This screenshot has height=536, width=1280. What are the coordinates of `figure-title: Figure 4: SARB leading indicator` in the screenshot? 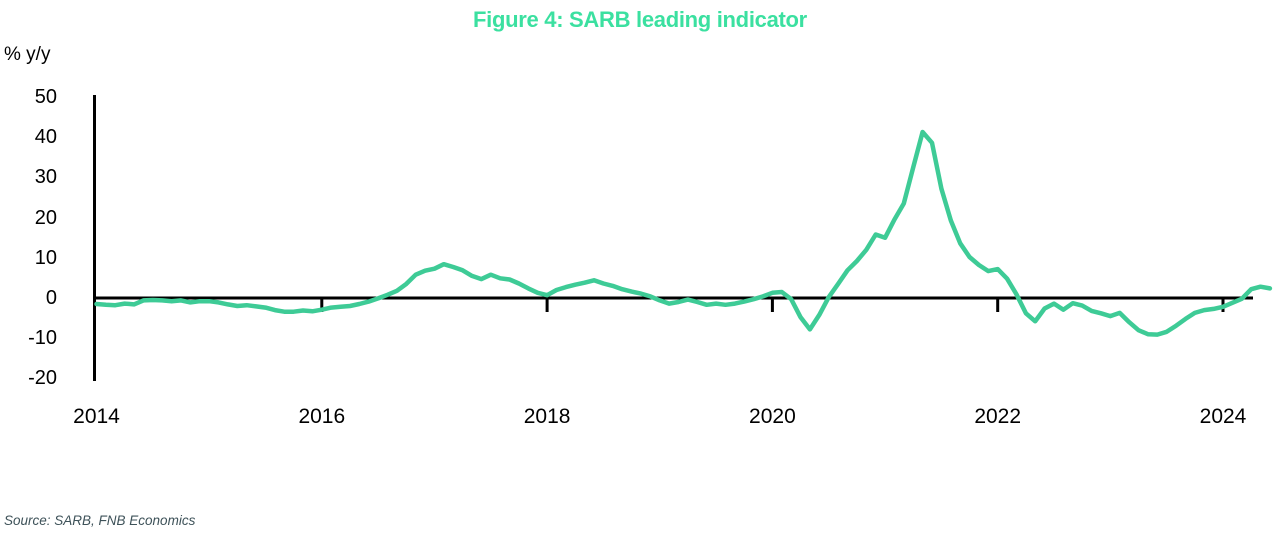 It's located at (640, 19).